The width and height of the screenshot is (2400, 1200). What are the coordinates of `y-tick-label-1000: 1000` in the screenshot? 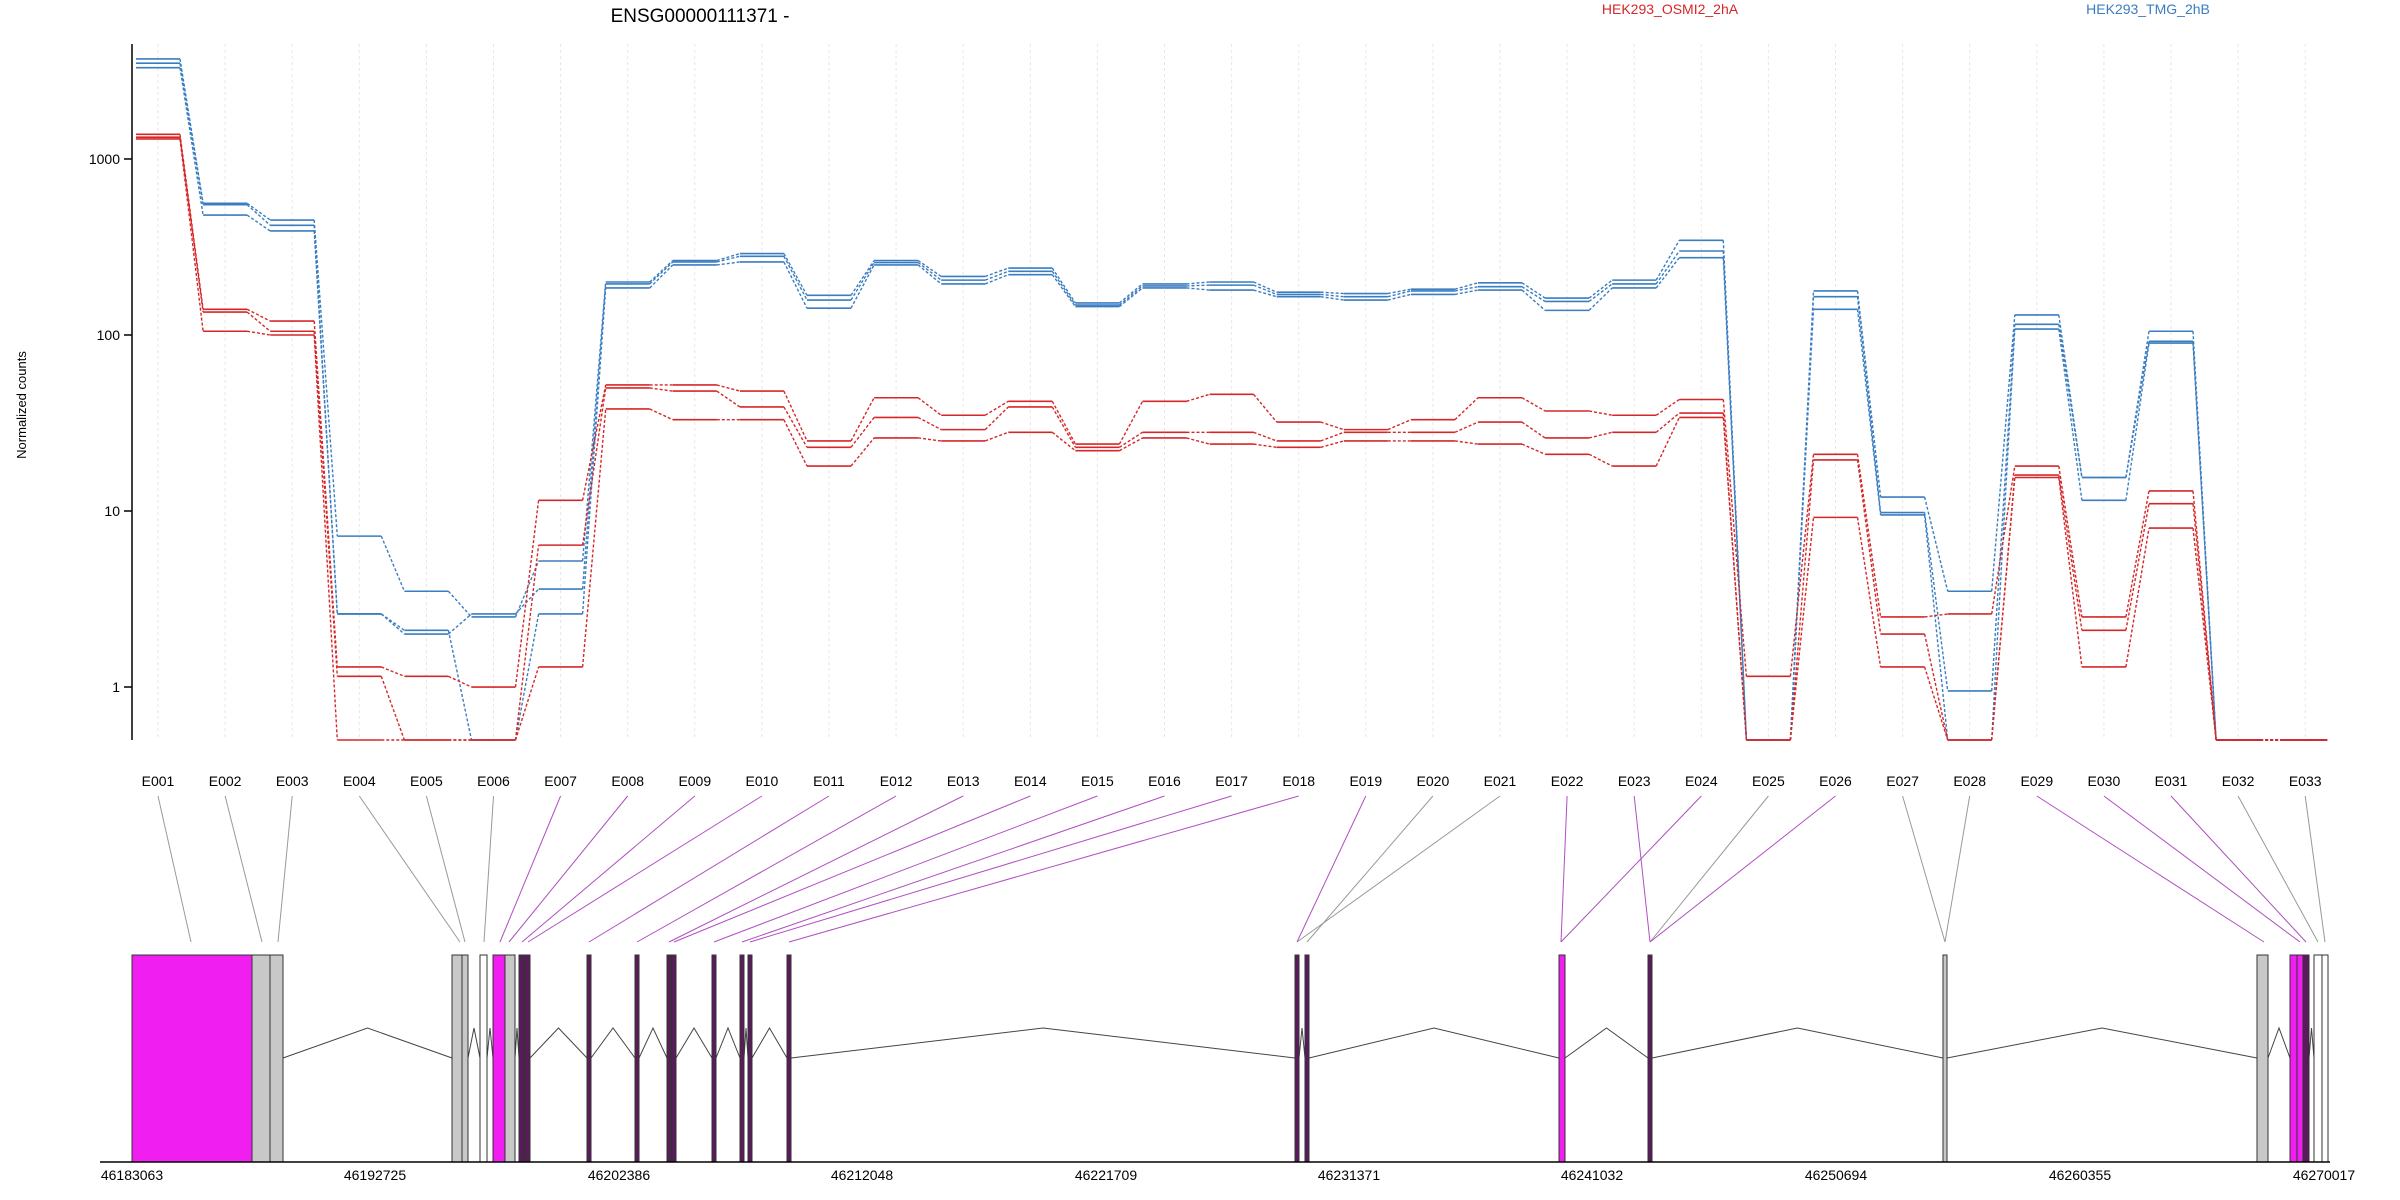 It's located at (104, 159).